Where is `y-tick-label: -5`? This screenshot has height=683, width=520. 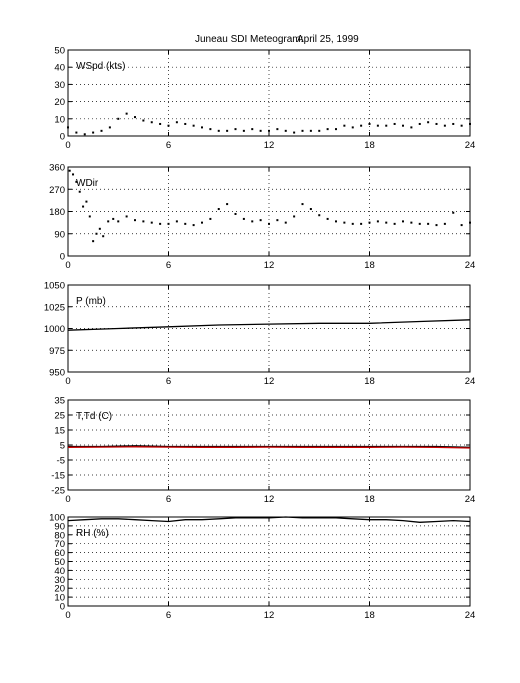
y-tick-label: -5 is located at coordinates (61, 461).